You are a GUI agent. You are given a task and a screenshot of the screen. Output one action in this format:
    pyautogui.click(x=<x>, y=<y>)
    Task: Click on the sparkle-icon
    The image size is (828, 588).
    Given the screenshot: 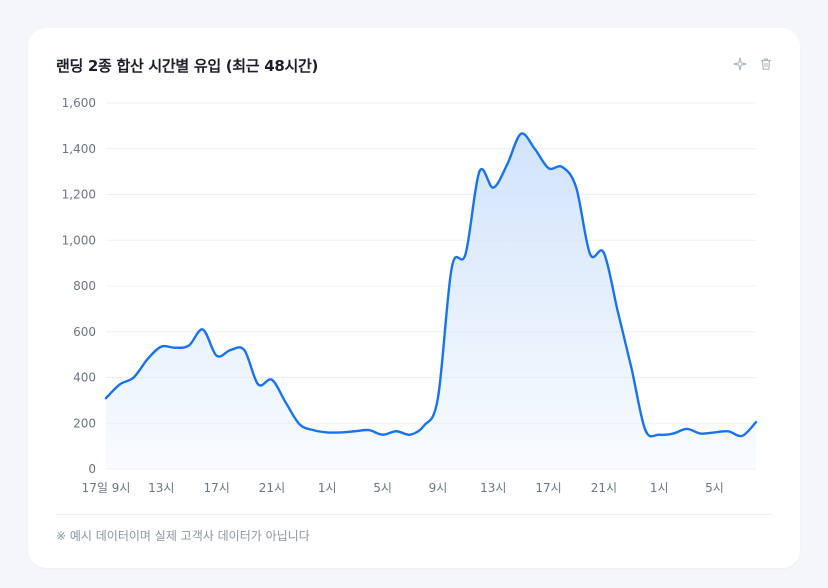 What is the action you would take?
    pyautogui.click(x=740, y=64)
    